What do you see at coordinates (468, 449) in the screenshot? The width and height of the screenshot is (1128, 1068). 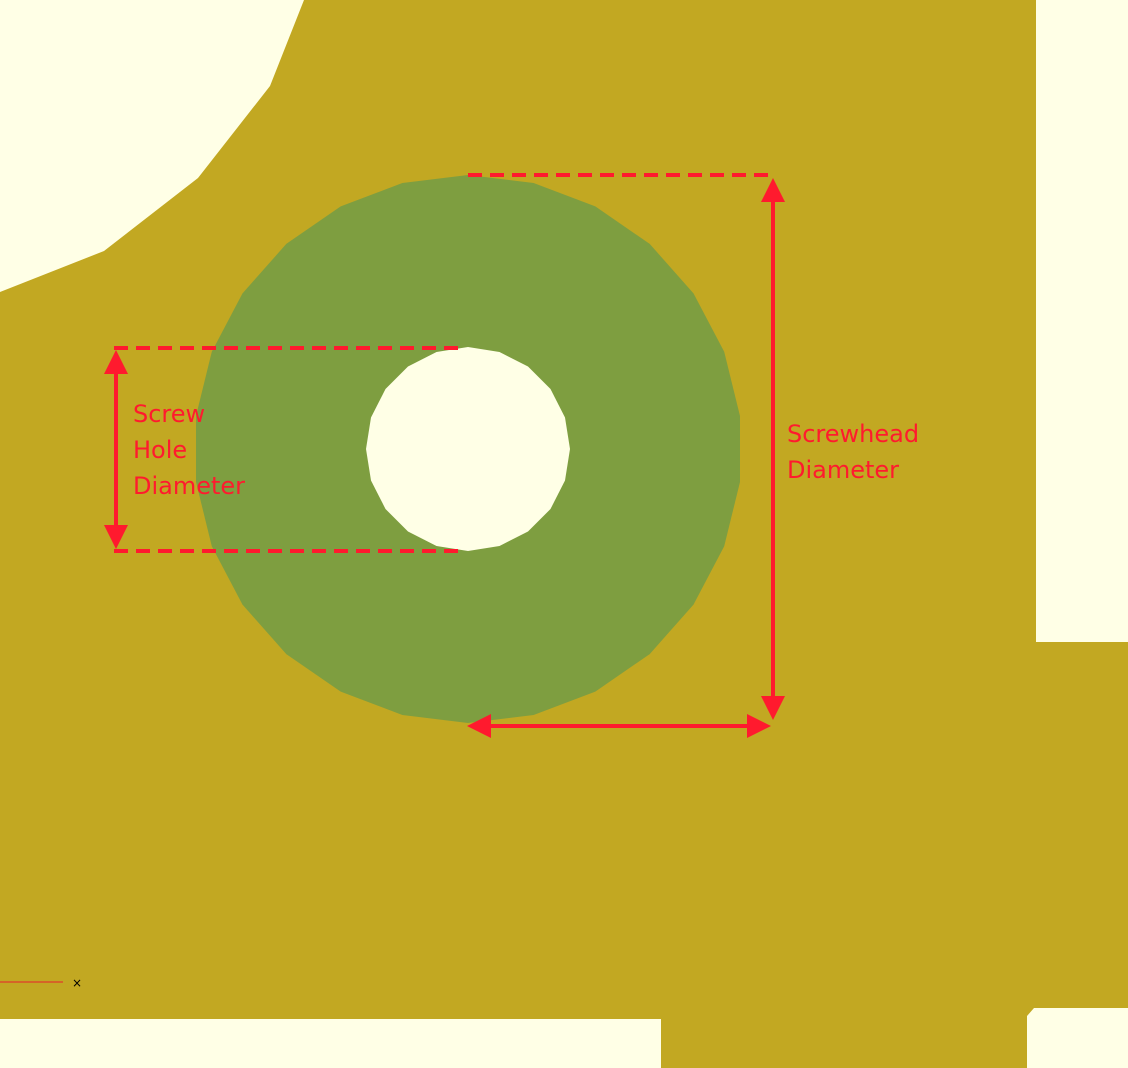 I see `screw-hole` at bounding box center [468, 449].